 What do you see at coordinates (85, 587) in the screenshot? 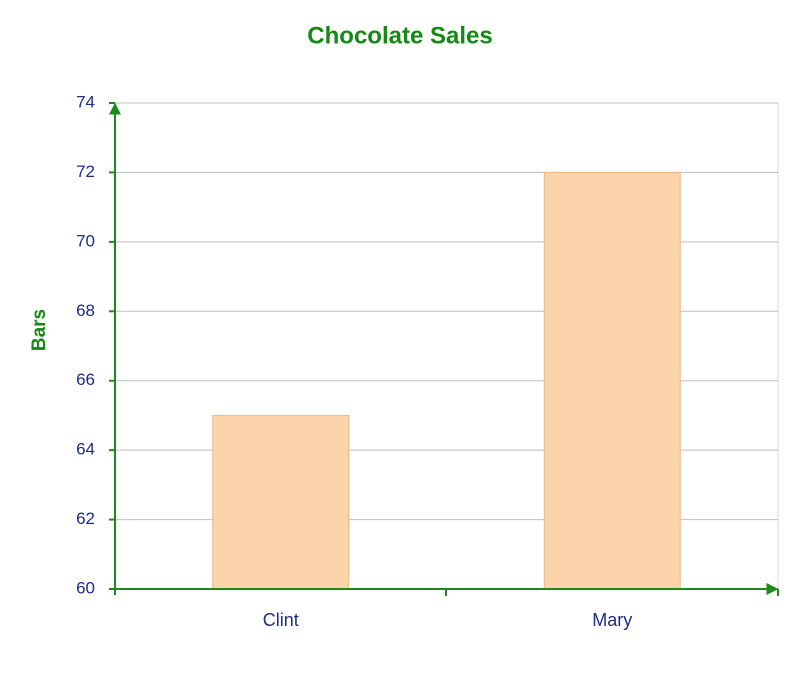
I see `y-tick-label: 60` at bounding box center [85, 587].